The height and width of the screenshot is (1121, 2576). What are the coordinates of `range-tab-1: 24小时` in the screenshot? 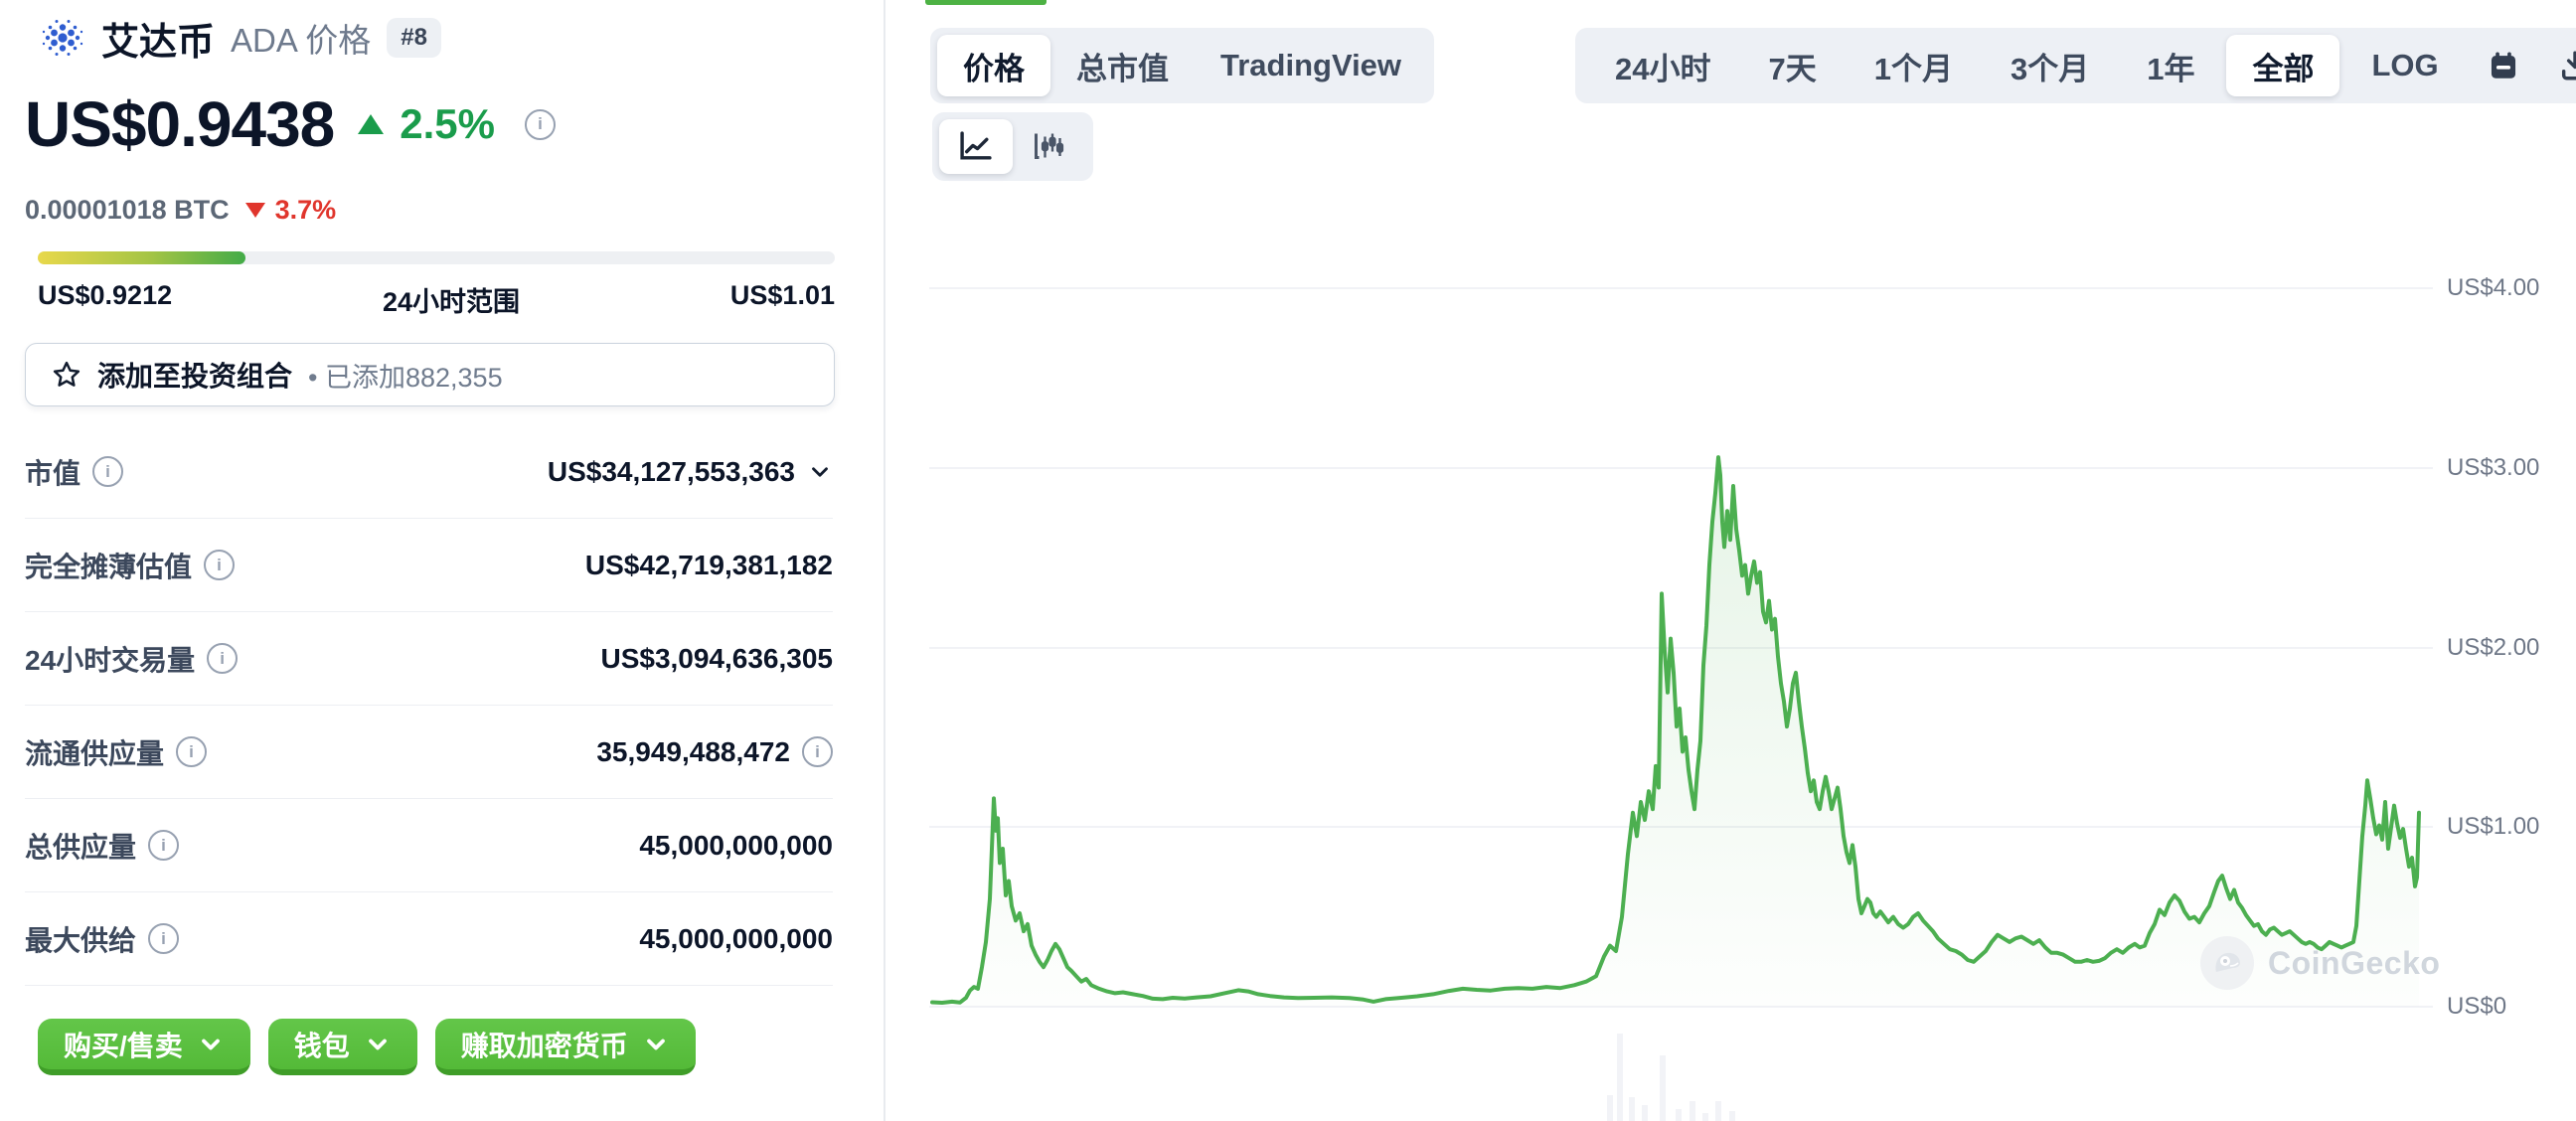 It's located at (1662, 65).